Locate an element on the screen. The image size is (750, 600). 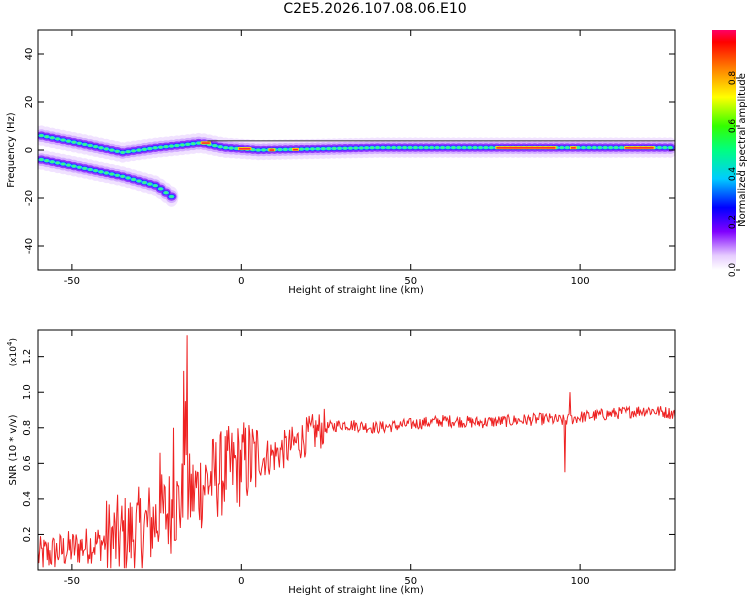
colorbar-gradient is located at coordinates (724, 150).